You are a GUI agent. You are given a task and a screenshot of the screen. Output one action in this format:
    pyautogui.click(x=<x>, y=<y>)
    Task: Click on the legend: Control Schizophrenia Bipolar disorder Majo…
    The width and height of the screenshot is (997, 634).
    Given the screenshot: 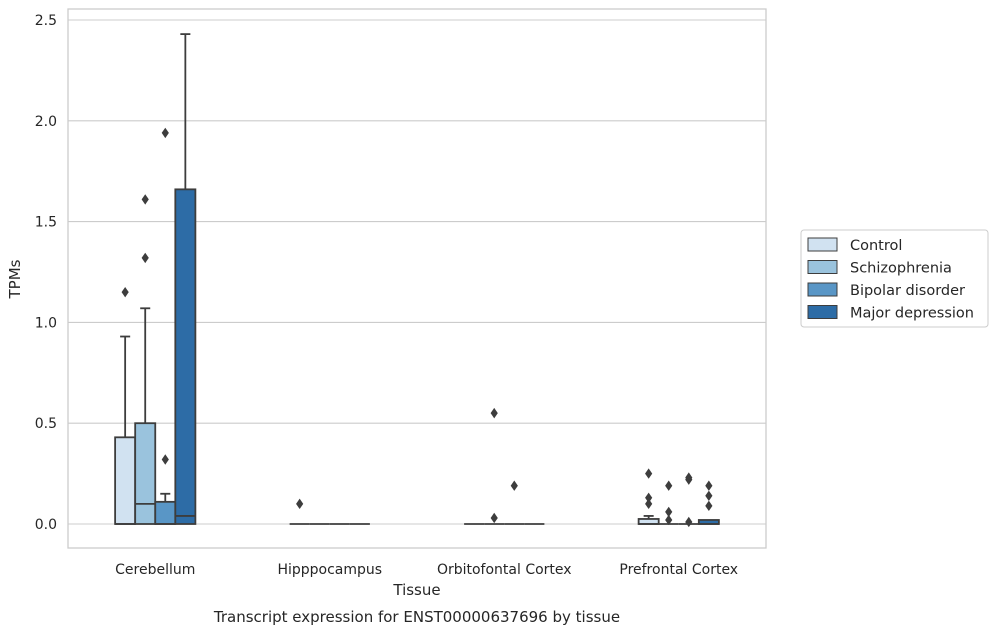 What is the action you would take?
    pyautogui.click(x=894, y=278)
    